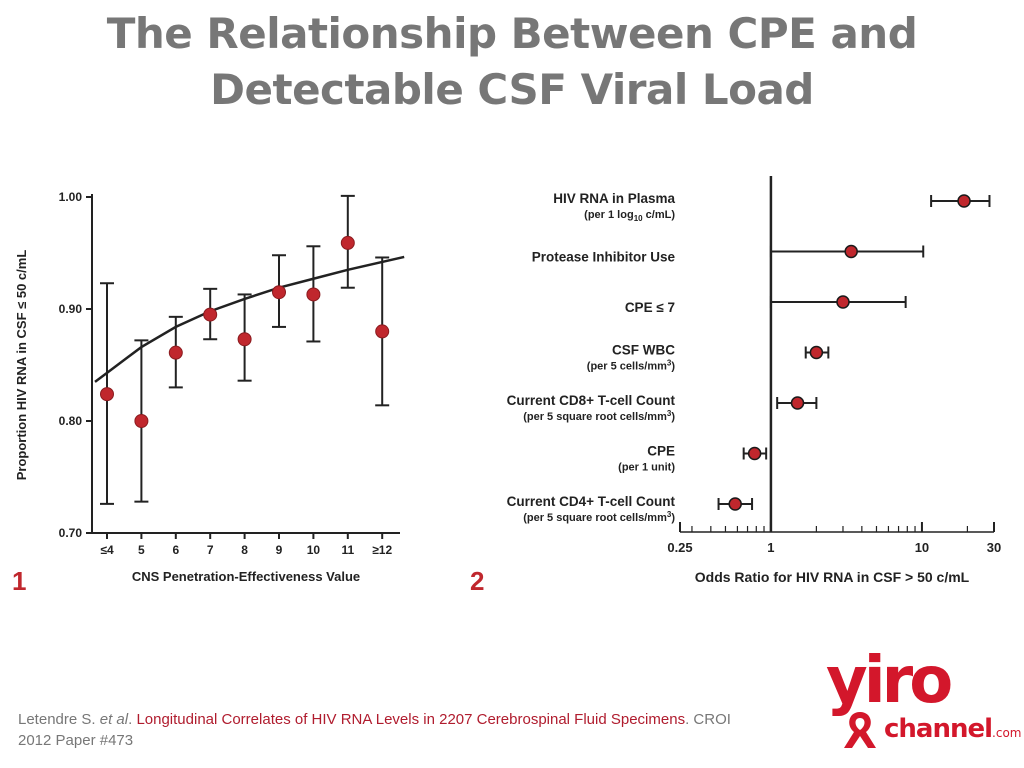 This screenshot has width=1024, height=768. What do you see at coordinates (246, 576) in the screenshot?
I see `x-axis-title: CNS Penetration-Effectiveness Value` at bounding box center [246, 576].